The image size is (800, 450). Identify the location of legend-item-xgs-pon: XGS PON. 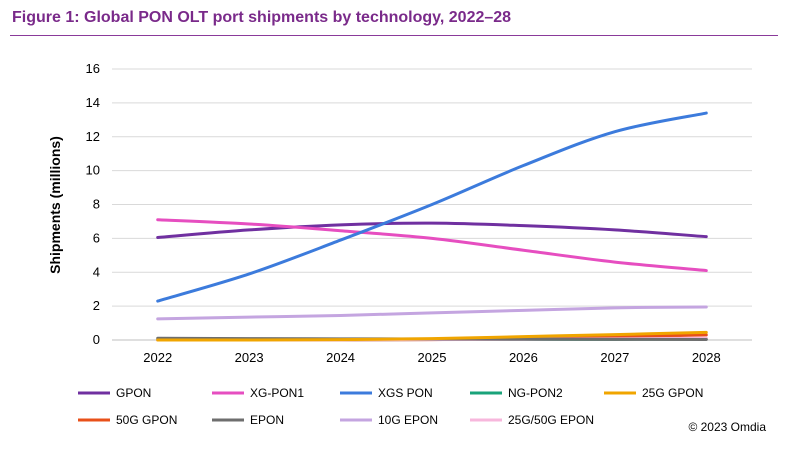
(386, 393).